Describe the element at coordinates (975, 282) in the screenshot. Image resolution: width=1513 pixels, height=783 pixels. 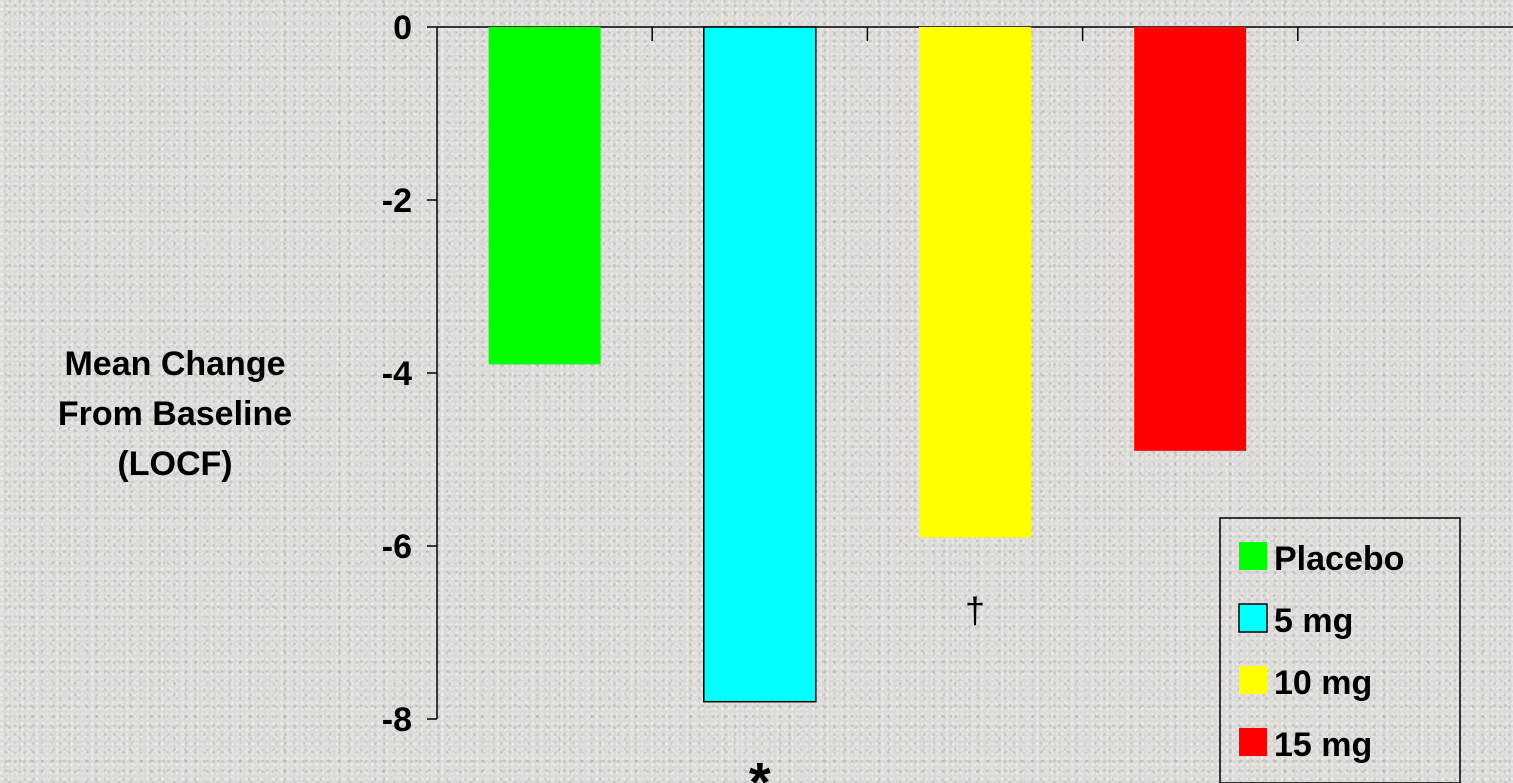
I see `bar-10-mg` at that location.